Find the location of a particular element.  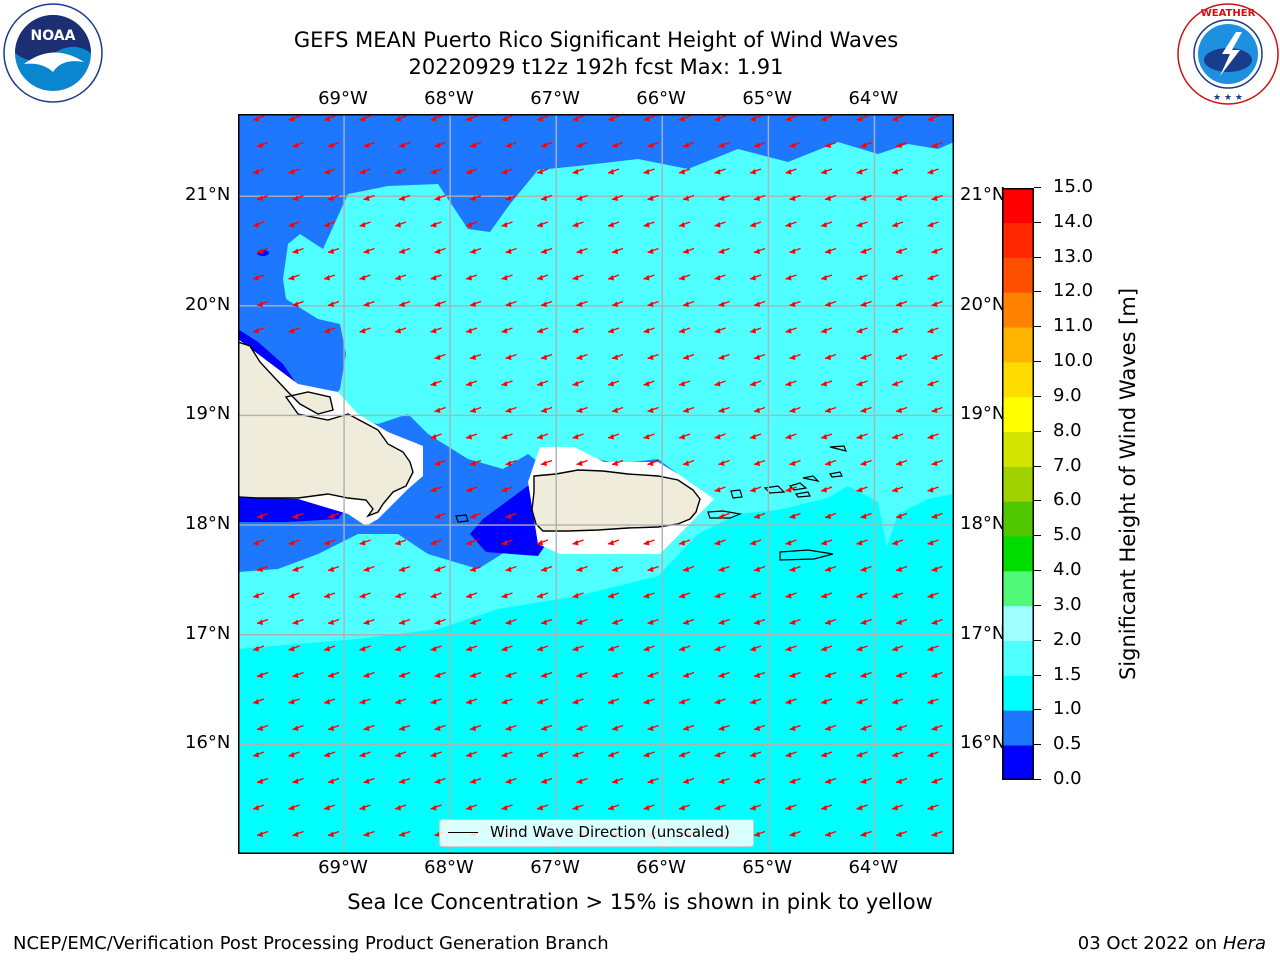

colorbar-tick-label: 1.0 is located at coordinates (1067, 709).